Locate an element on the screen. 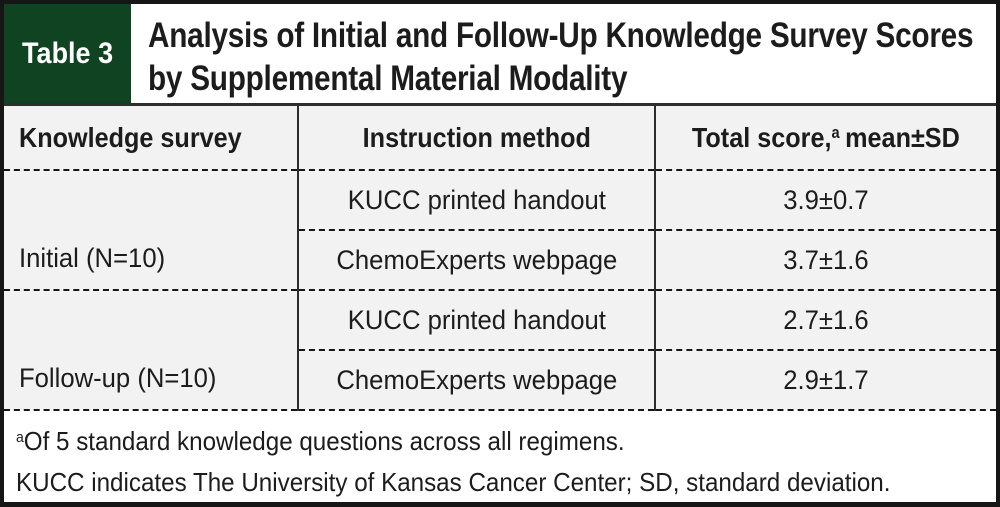 The width and height of the screenshot is (1000, 507). figure-title-line2: by Supplemental Material Modality is located at coordinates (388, 78).